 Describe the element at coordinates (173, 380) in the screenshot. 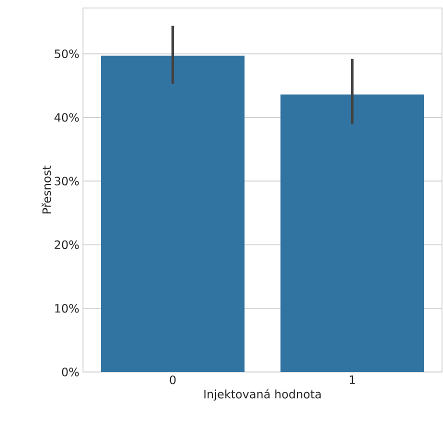

I see `x-tick-label: 0` at that location.